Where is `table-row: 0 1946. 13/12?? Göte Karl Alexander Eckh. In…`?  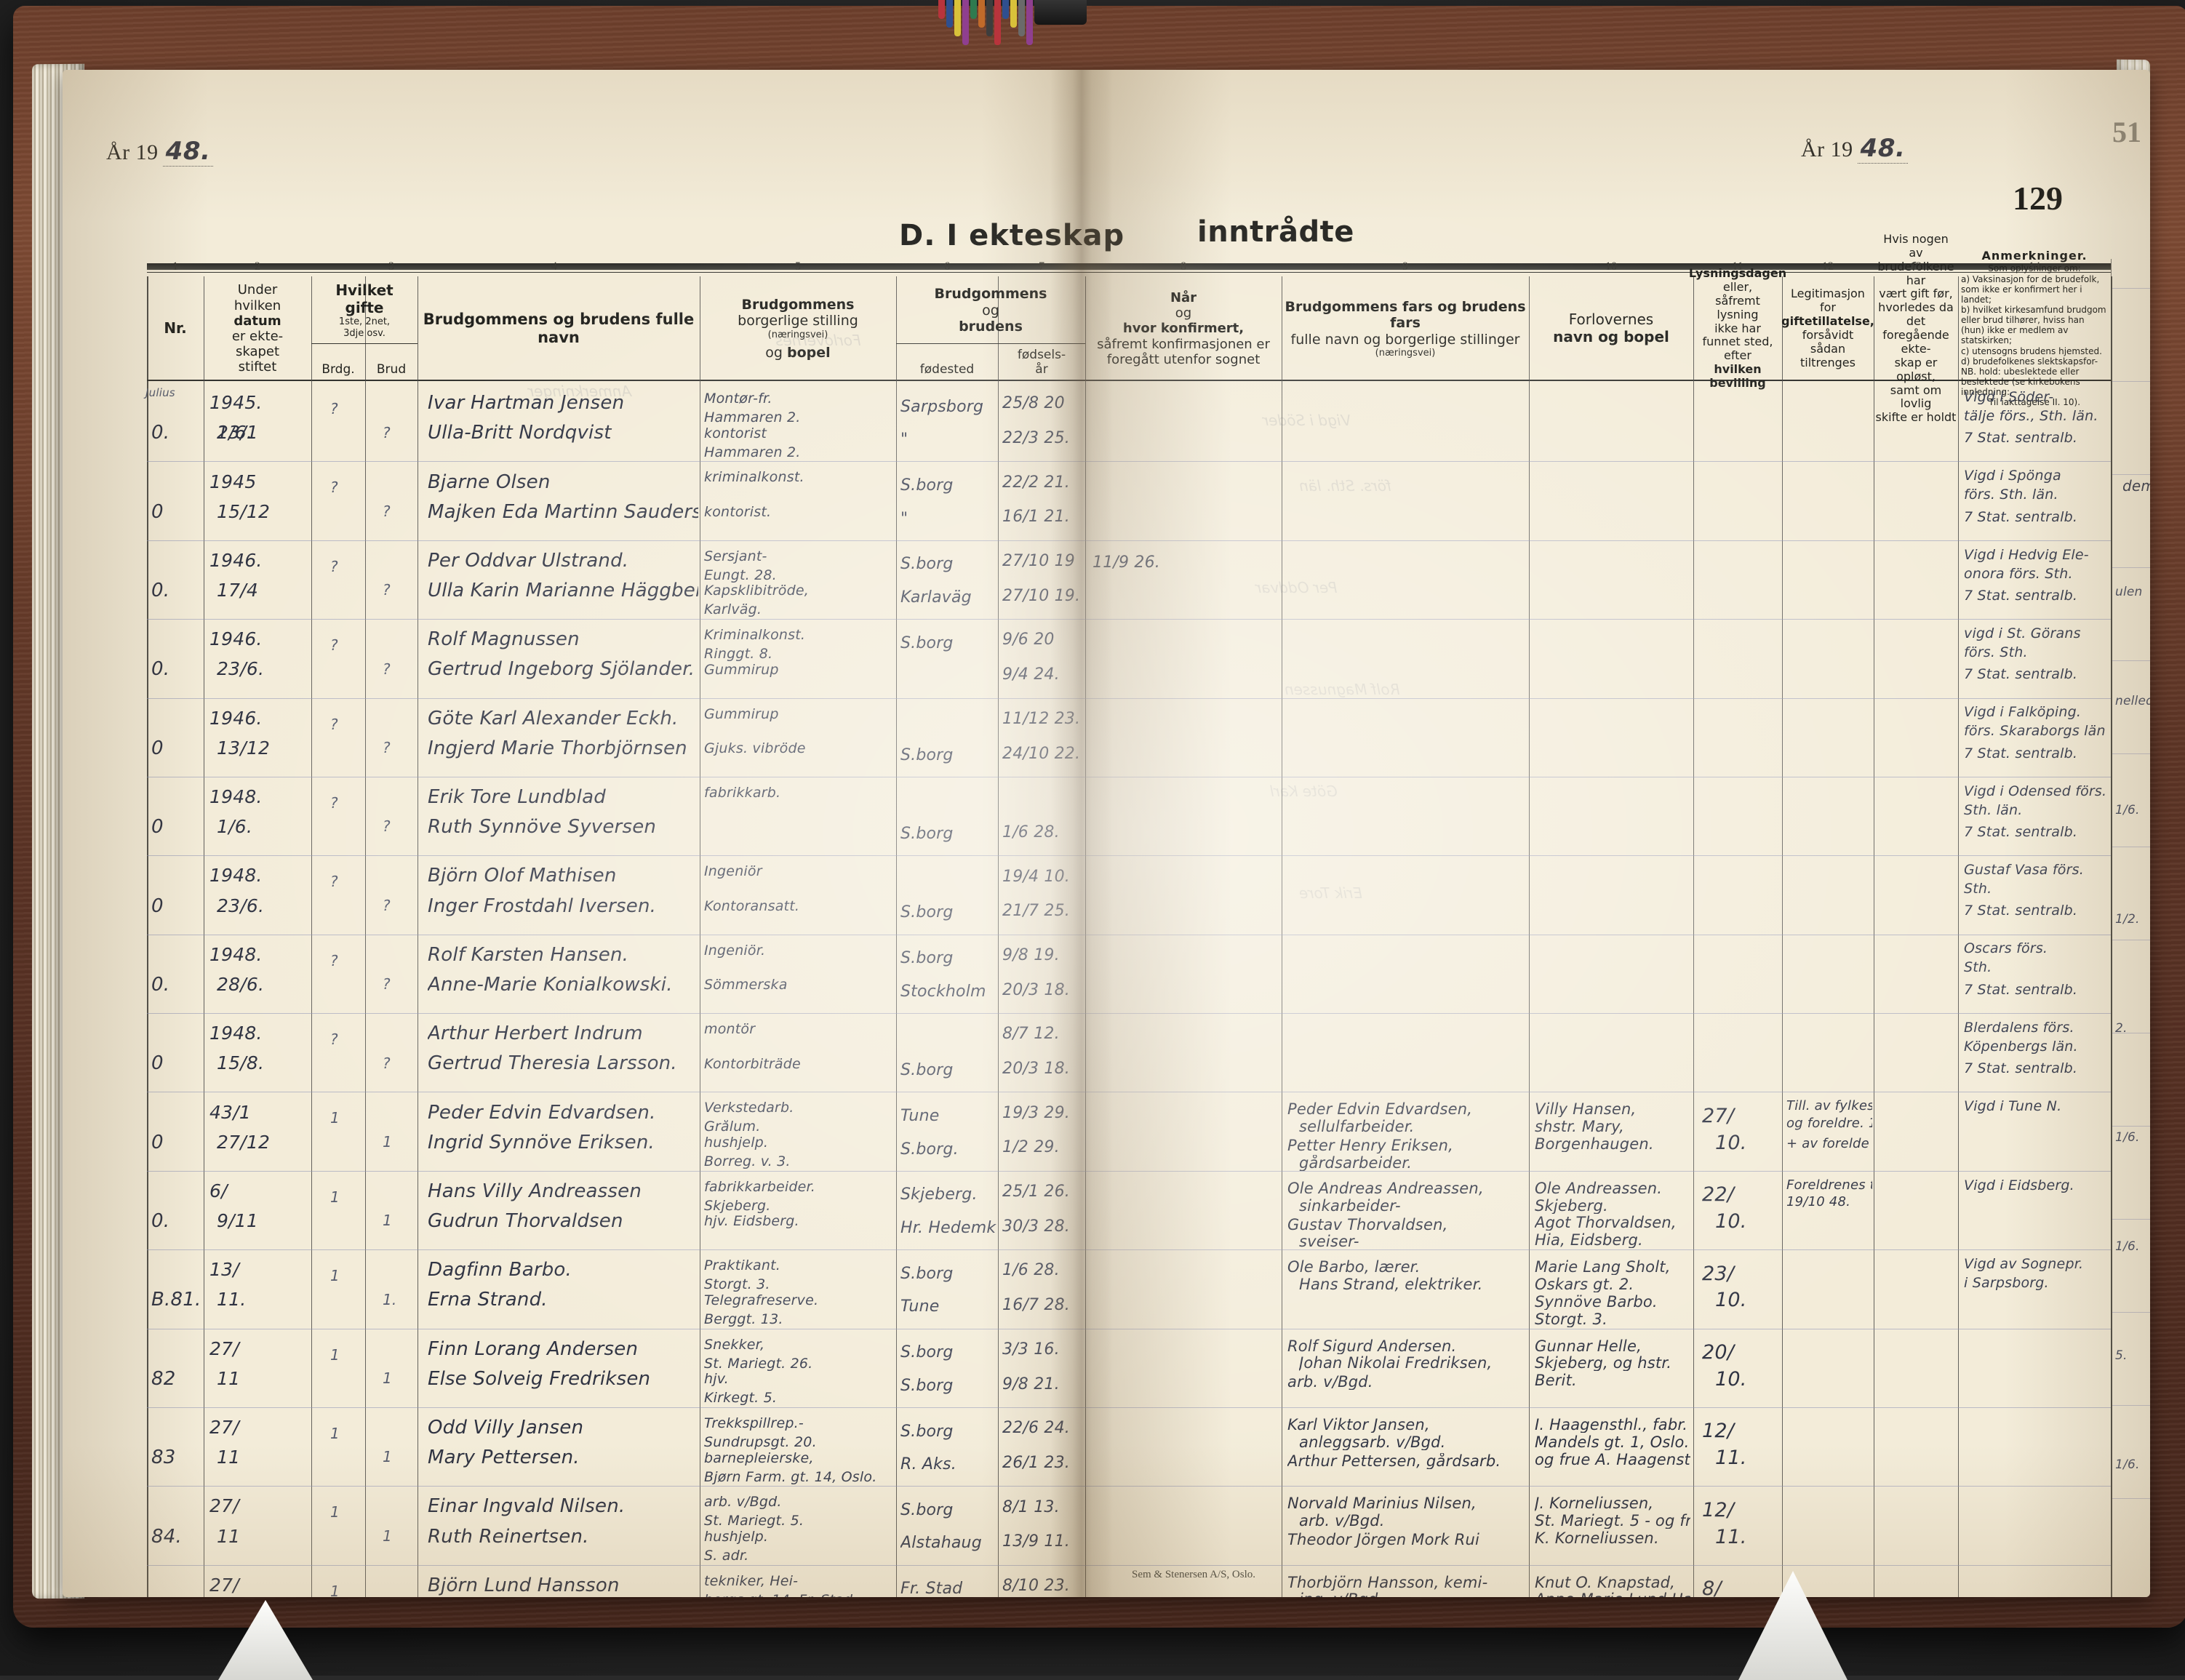
table-row: 0 1946. 13/12?? Göte Karl Alexander Eckh. In… is located at coordinates (1129, 737).